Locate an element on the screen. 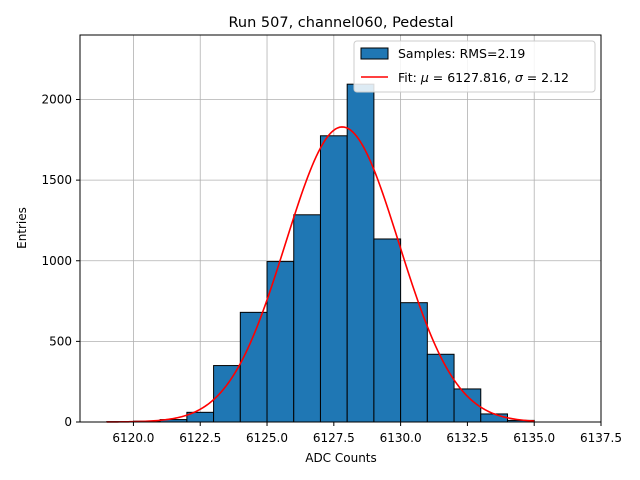 Image resolution: width=640 pixels, height=480 pixels. legend-box is located at coordinates (474, 66).